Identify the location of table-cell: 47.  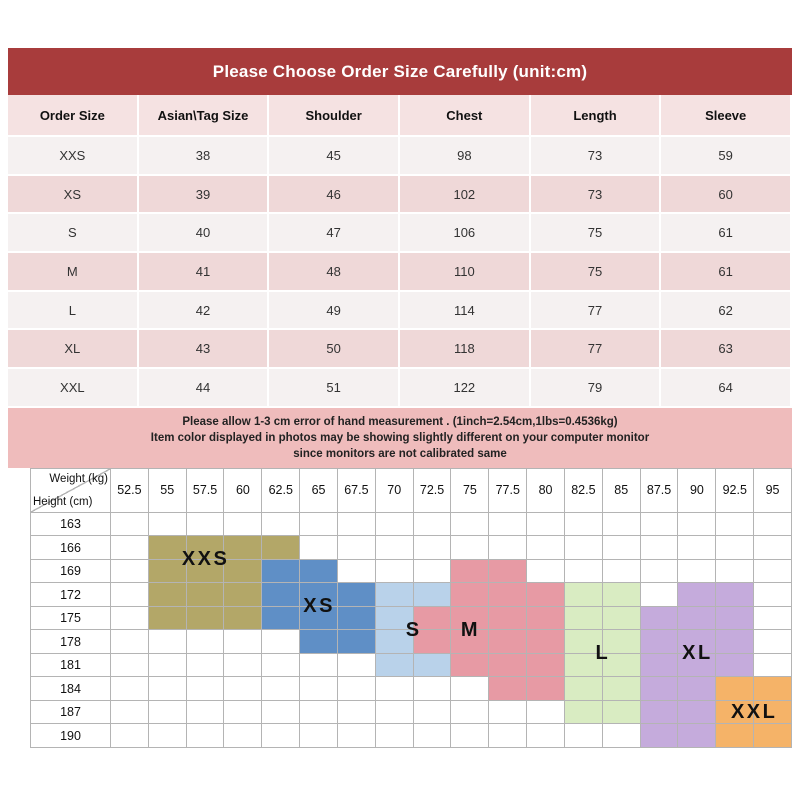
(334, 234).